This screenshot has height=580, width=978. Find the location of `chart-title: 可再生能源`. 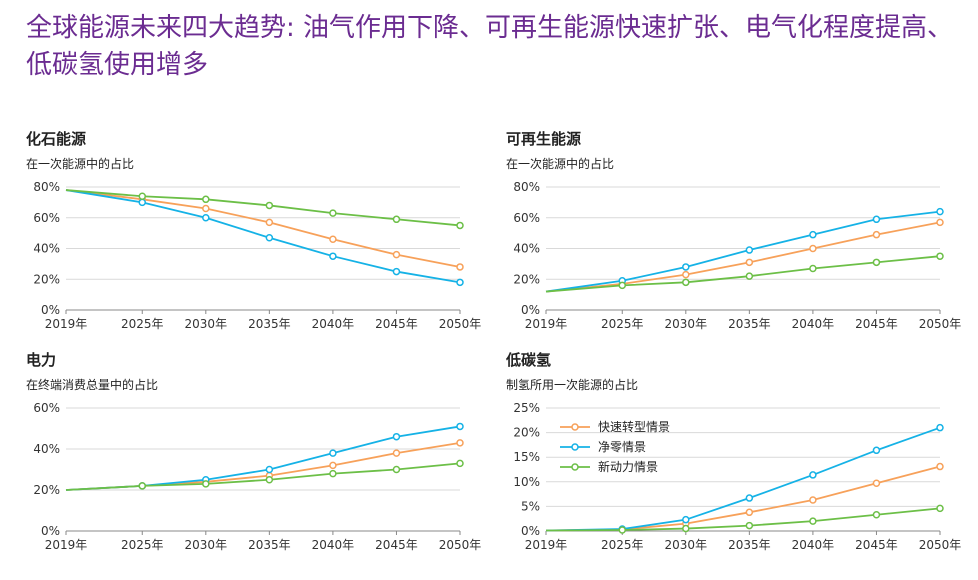

chart-title: 可再生能源 is located at coordinates (544, 139).